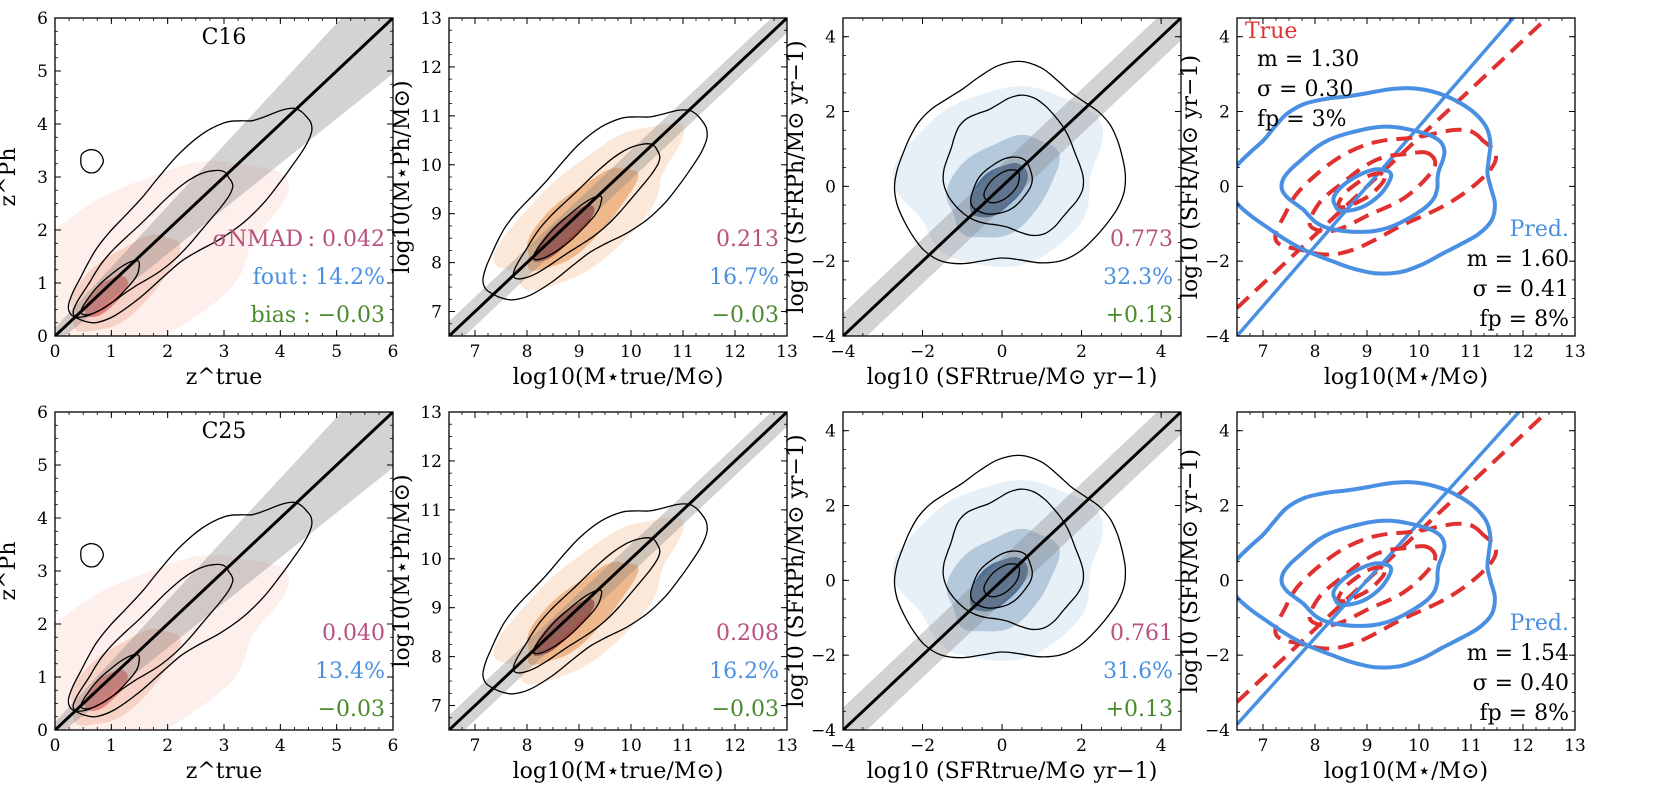  Describe the element at coordinates (1523, 746) in the screenshot. I see `x-tick-label: 12` at that location.